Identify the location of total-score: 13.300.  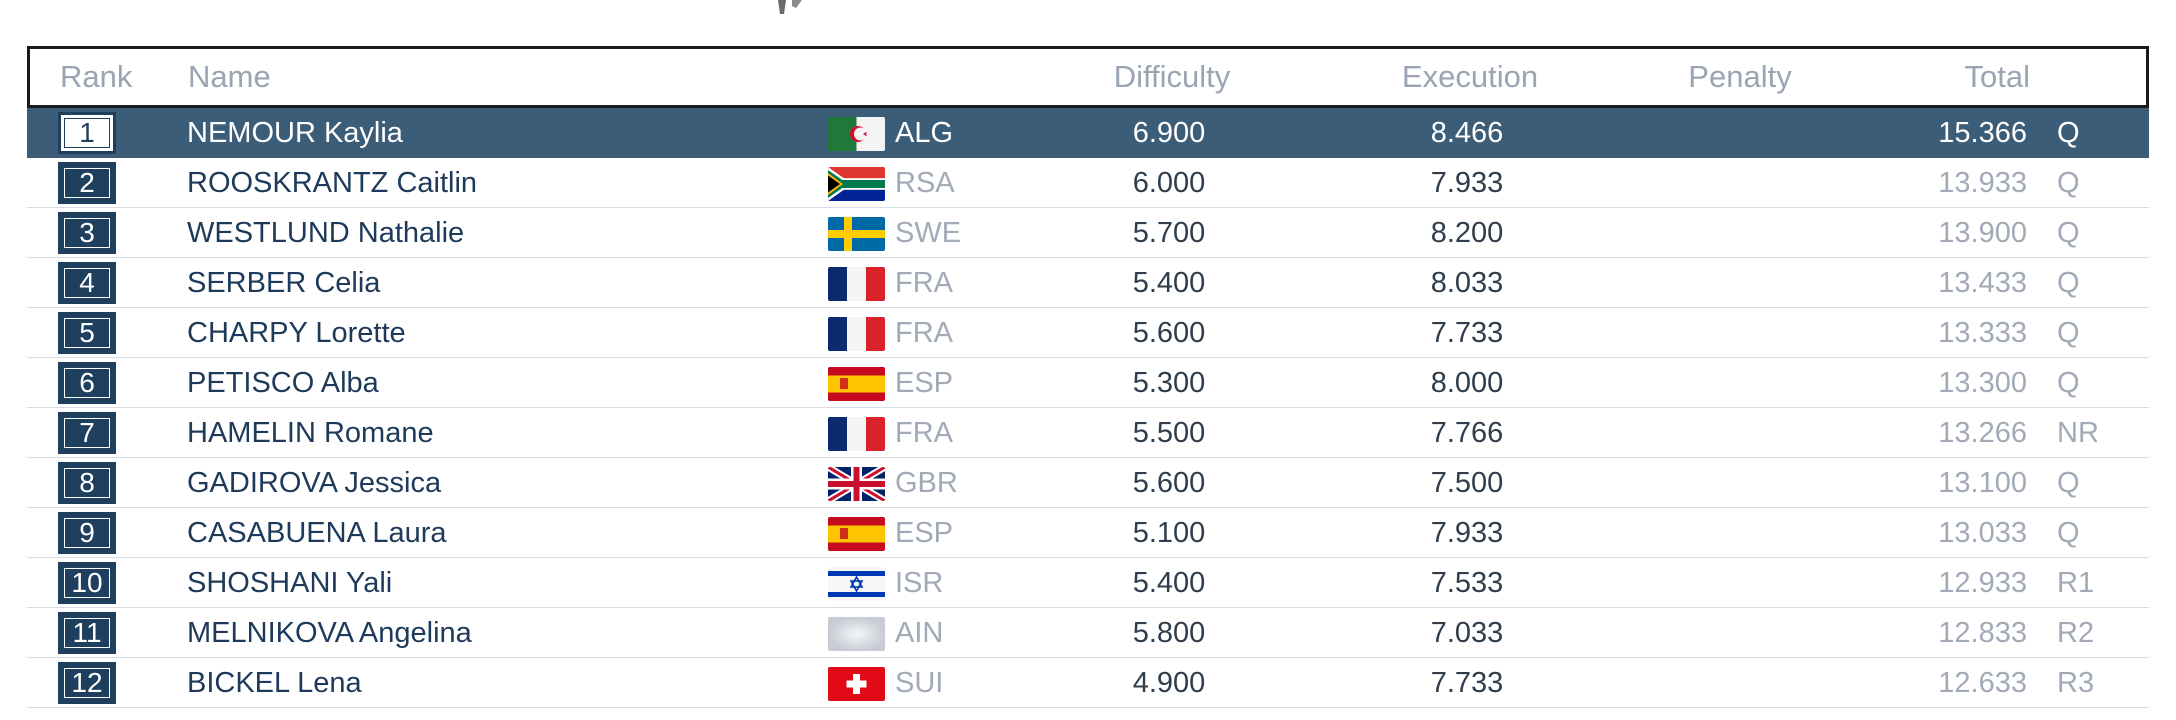
(1982, 383).